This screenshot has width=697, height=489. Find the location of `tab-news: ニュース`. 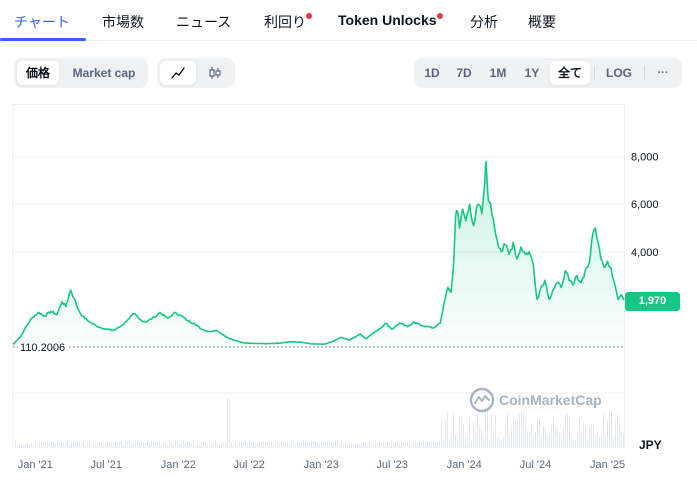

tab-news: ニュース is located at coordinates (204, 22).